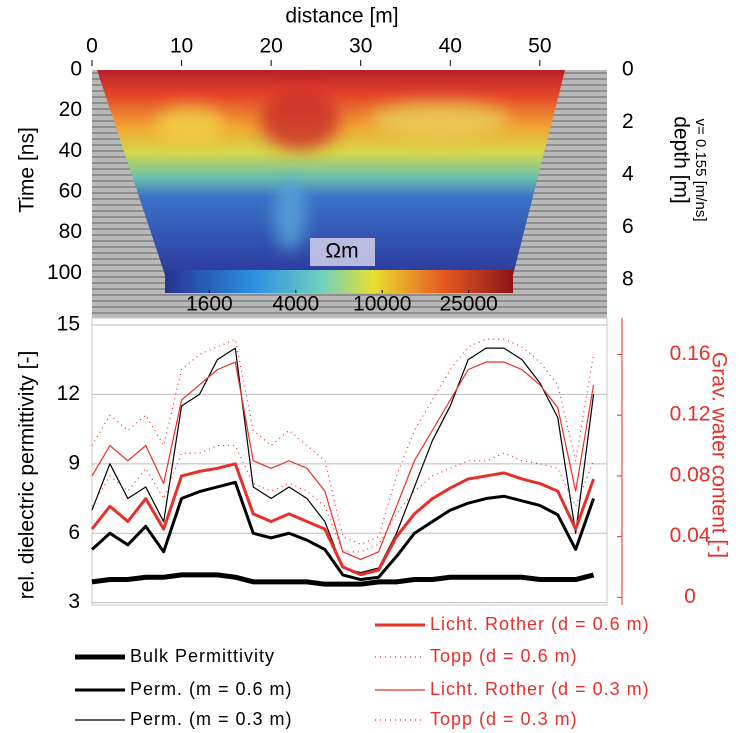 The image size is (739, 733). What do you see at coordinates (628, 278) in the screenshot?
I see `y2-tick-label: 8` at bounding box center [628, 278].